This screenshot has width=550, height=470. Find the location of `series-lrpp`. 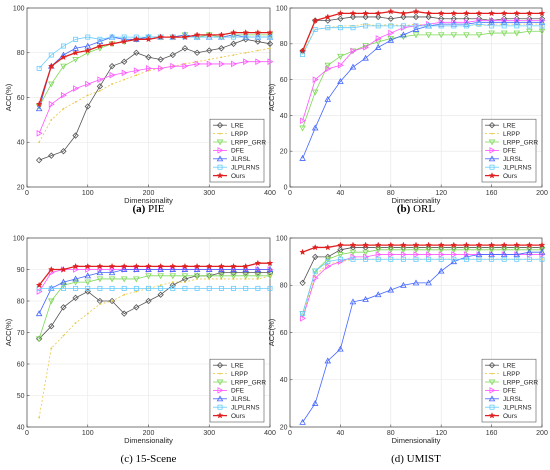

series-lrpp is located at coordinates (422, 287).